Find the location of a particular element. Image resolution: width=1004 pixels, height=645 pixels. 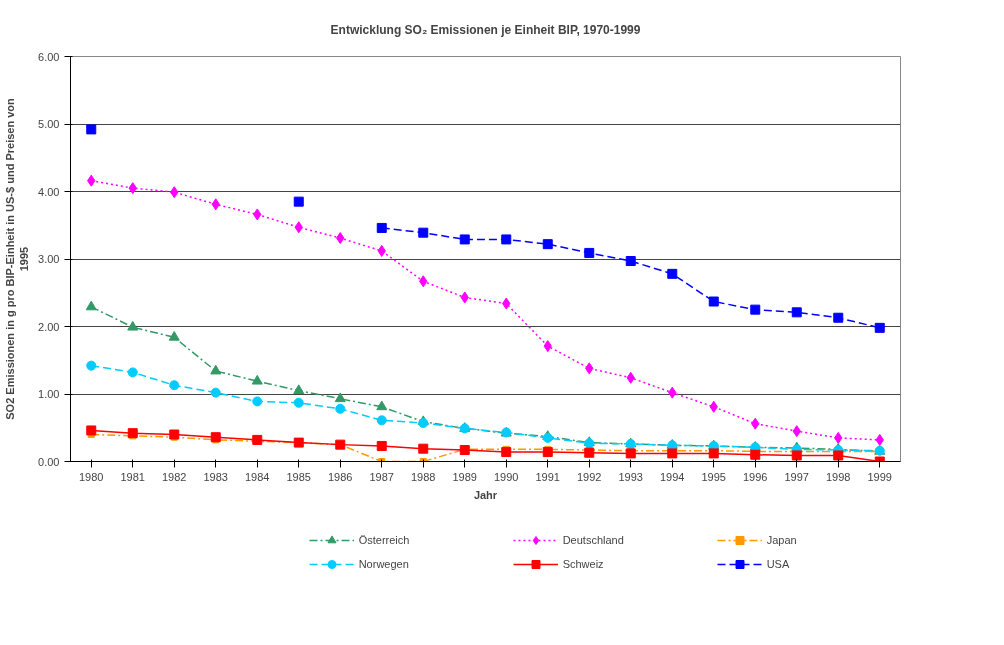

x-tick-label: 1994 is located at coordinates (672, 476).